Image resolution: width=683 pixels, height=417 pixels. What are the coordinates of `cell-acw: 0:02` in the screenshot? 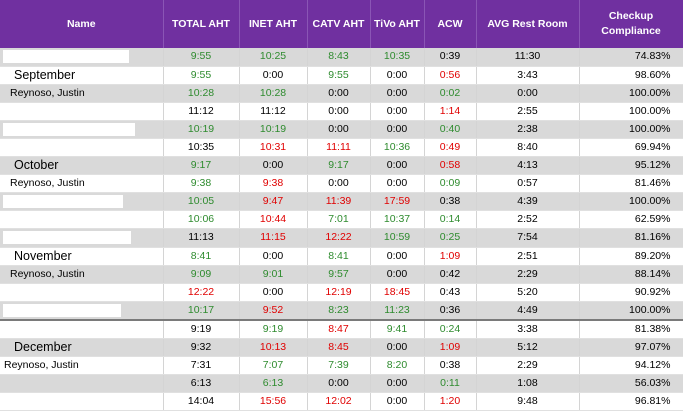 It's located at (450, 93).